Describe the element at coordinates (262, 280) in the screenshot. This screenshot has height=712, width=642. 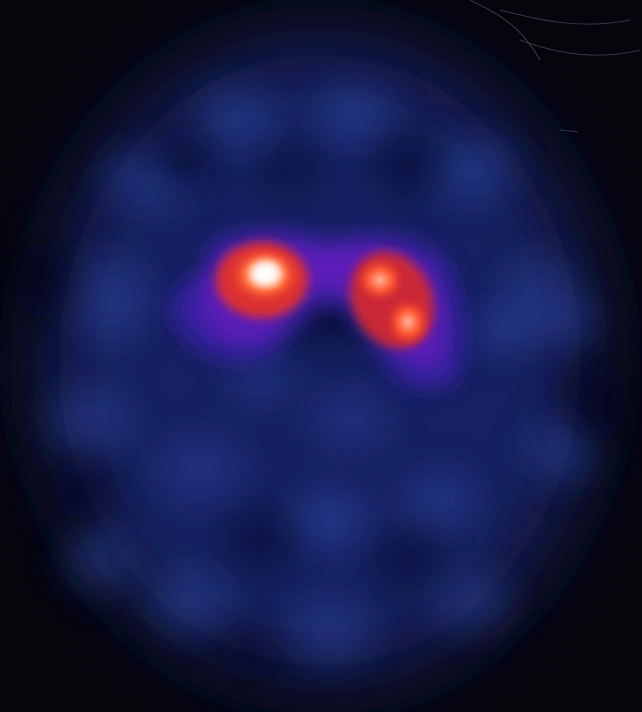
I see `left-hotspot` at that location.